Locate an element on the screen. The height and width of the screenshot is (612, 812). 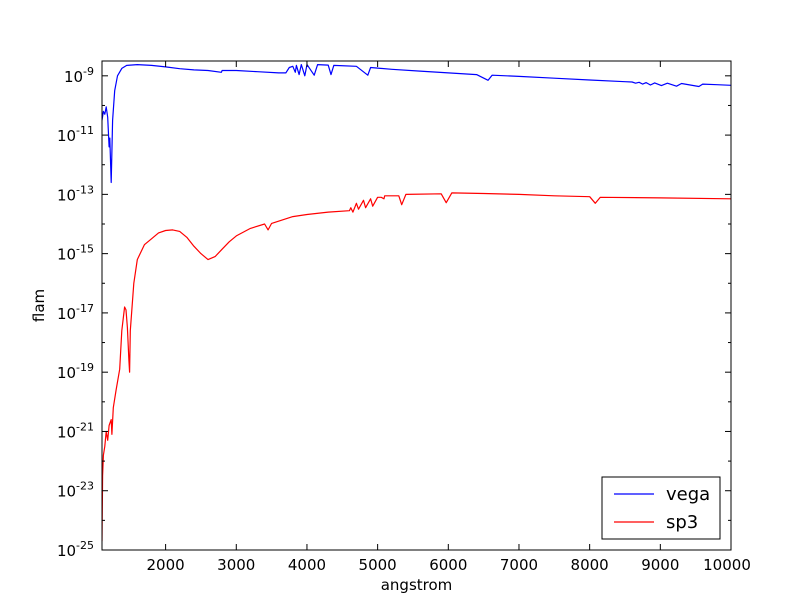
legend-box is located at coordinates (661, 508).